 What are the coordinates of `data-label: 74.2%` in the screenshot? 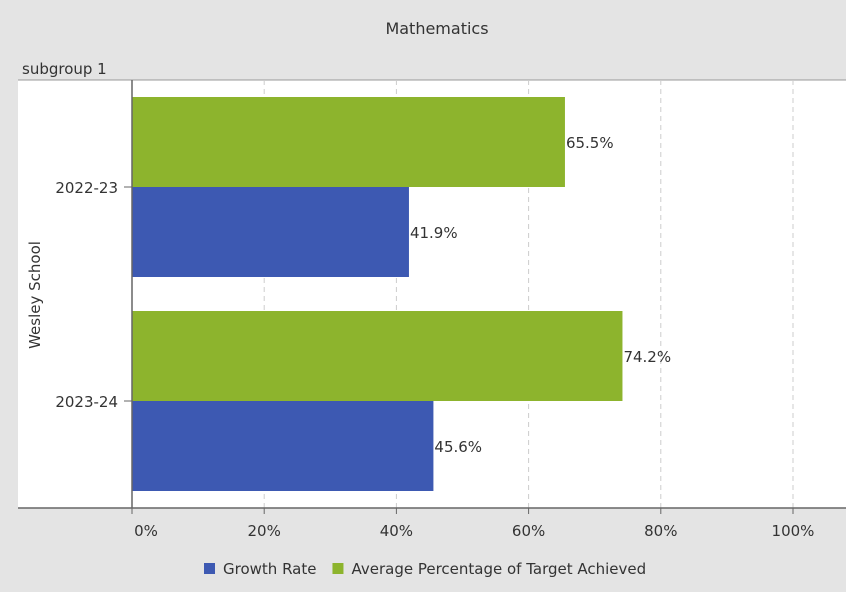 It's located at (647, 357).